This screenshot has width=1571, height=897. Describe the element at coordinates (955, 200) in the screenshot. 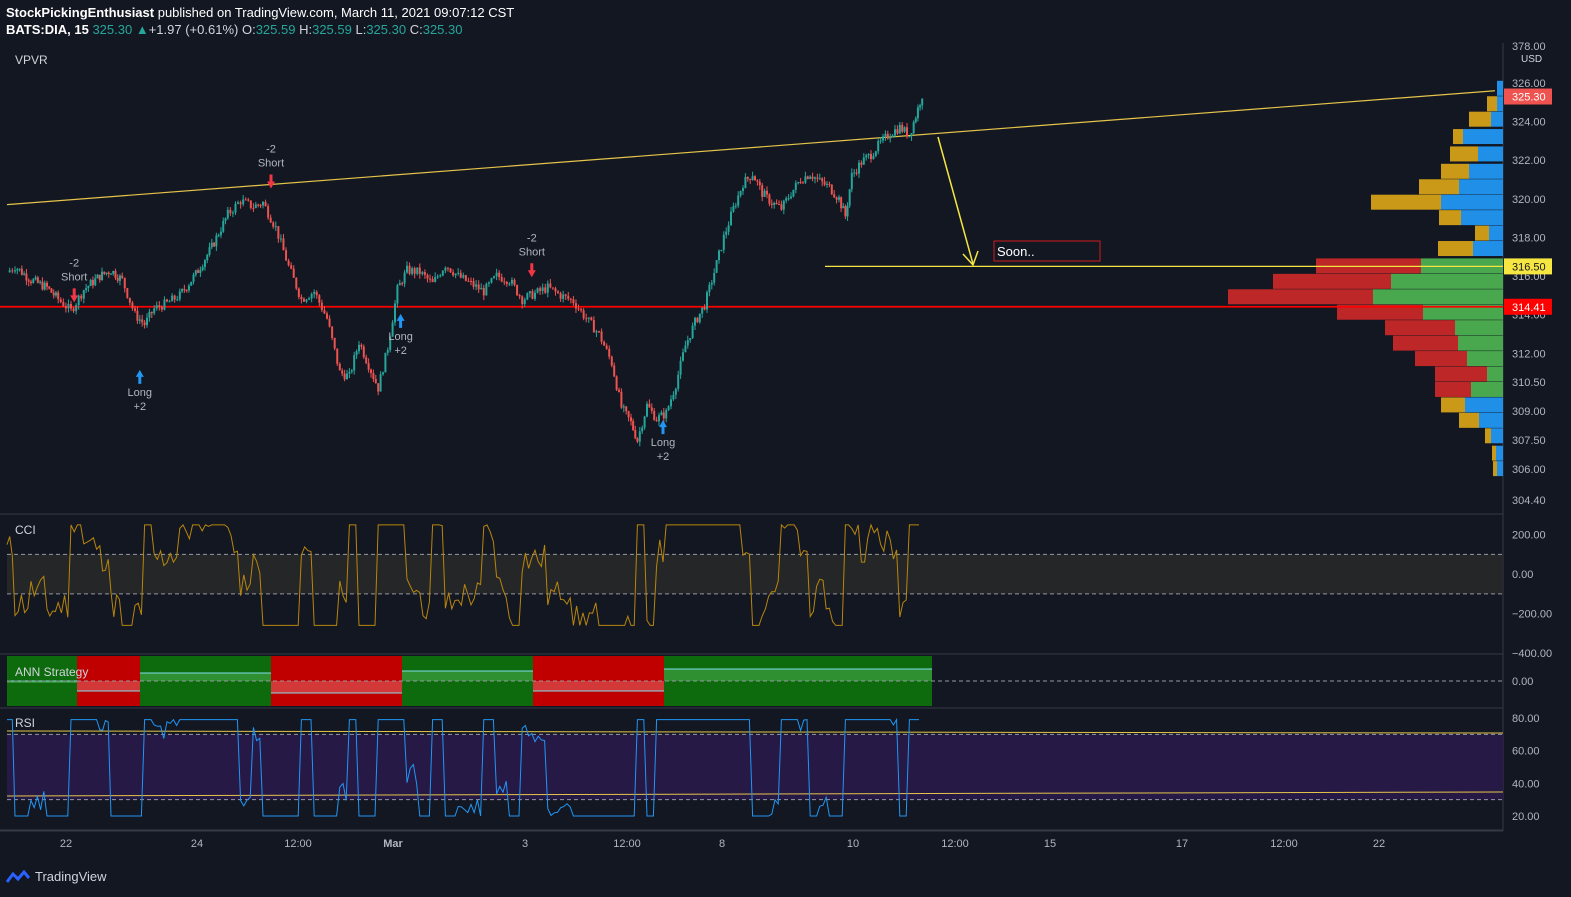

I see `projection-arrow-shaft` at that location.